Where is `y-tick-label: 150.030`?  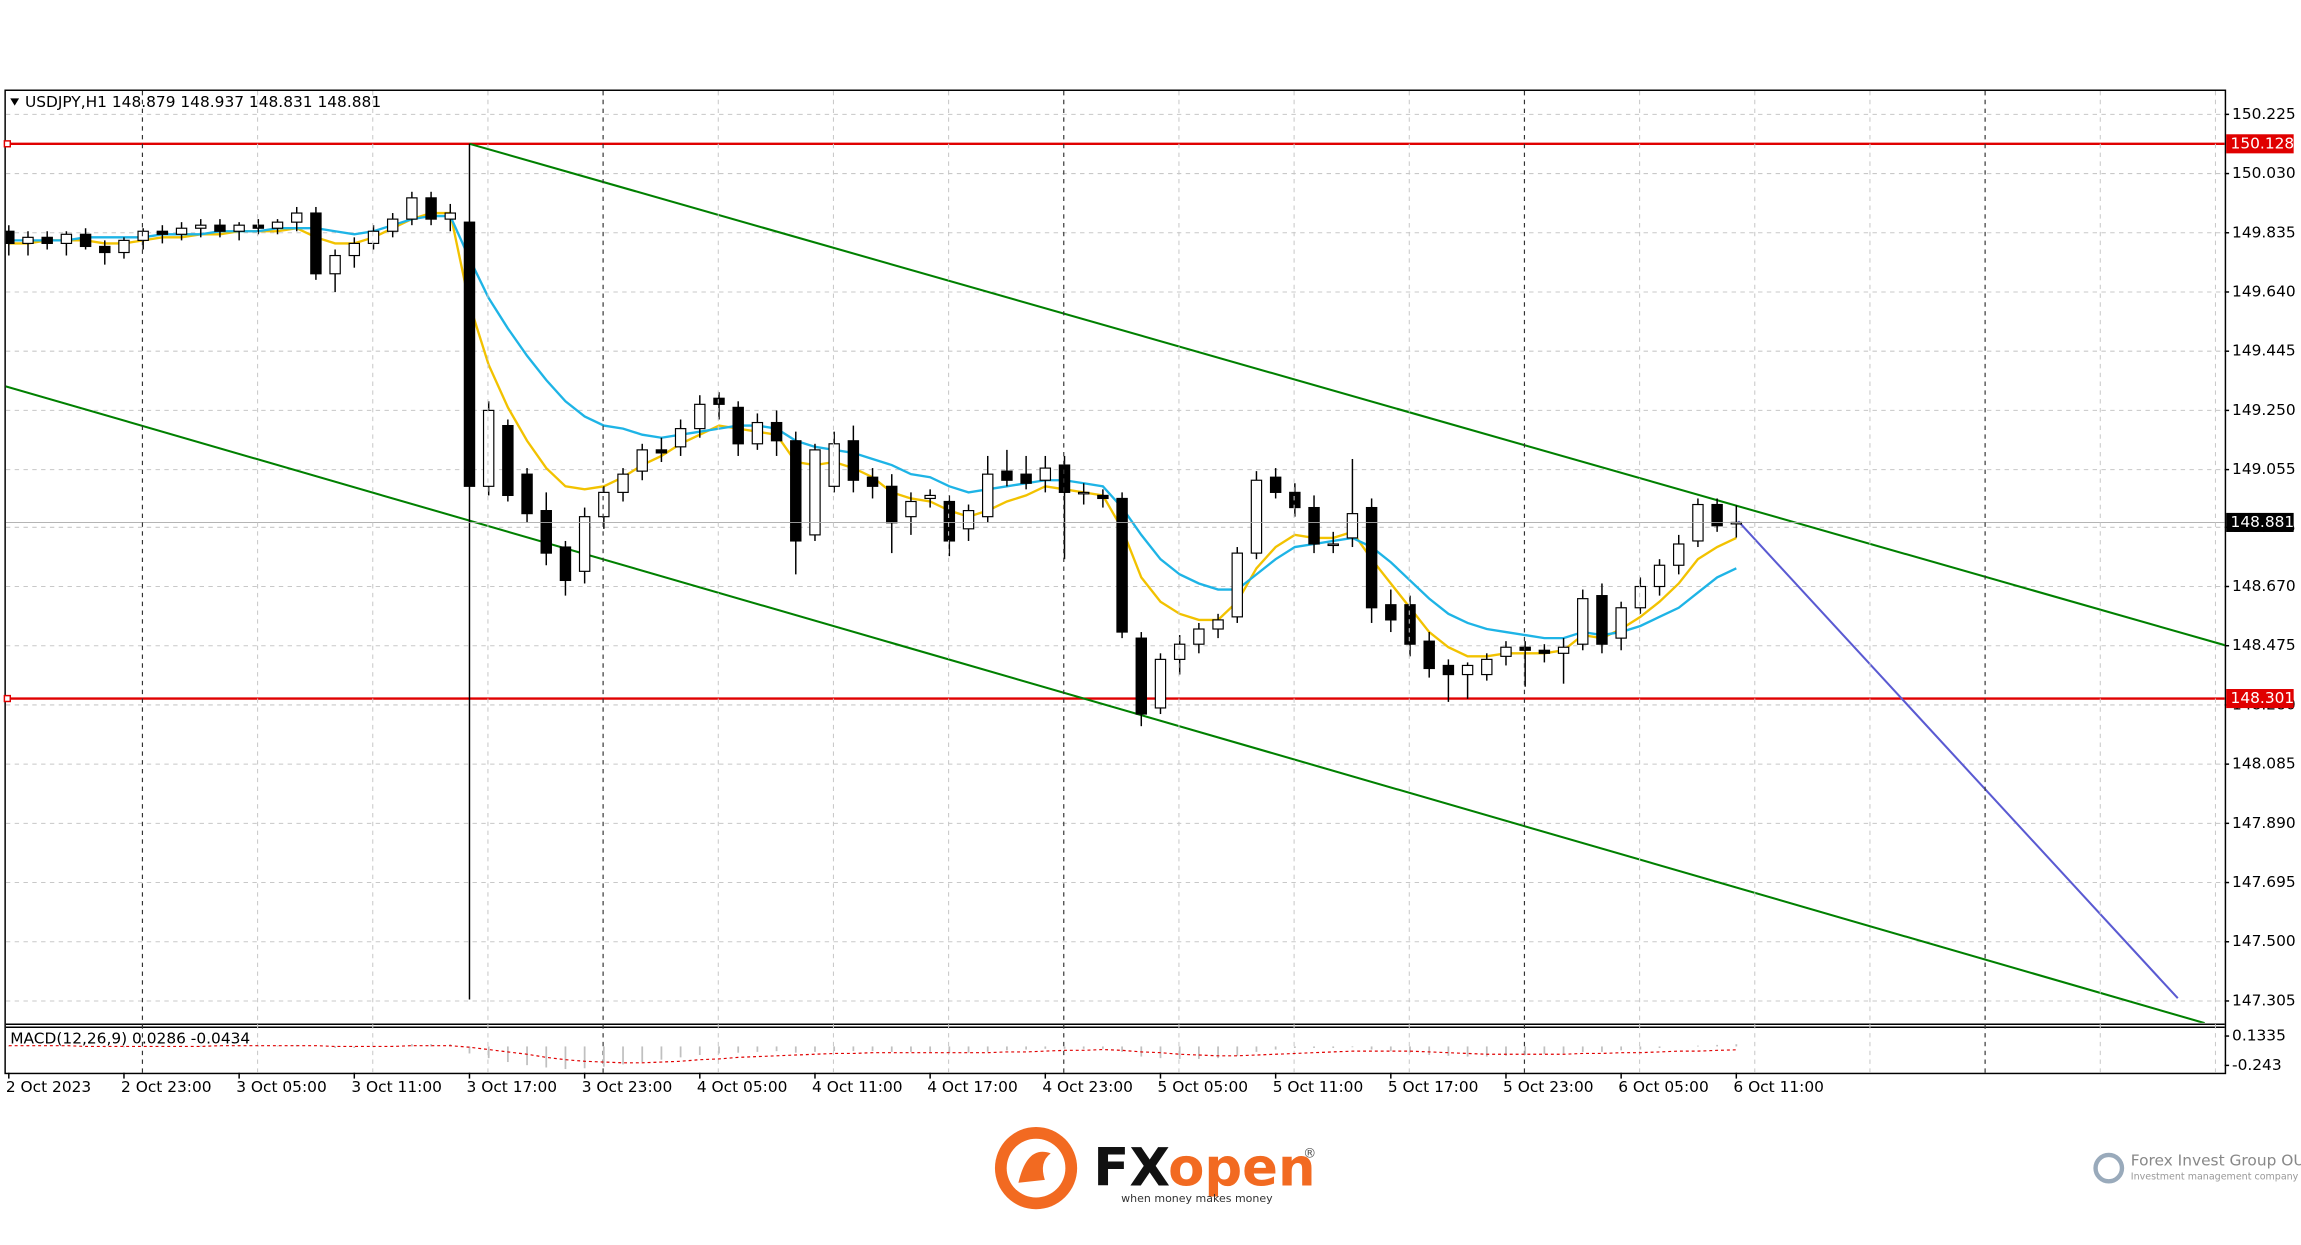
y-tick-label: 150.030 is located at coordinates (2264, 173).